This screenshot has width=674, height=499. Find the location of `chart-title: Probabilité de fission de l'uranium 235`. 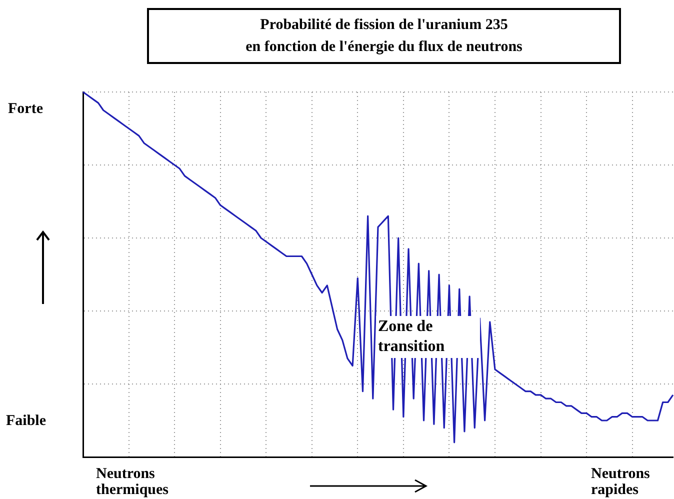

chart-title: Probabilité de fission de l'uranium 235 is located at coordinates (384, 25).